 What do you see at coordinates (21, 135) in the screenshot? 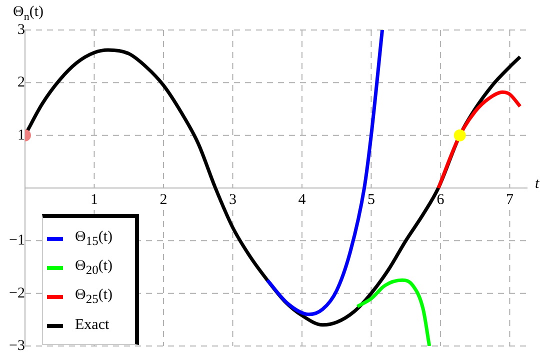
I see `y-tick-label: 1` at bounding box center [21, 135].